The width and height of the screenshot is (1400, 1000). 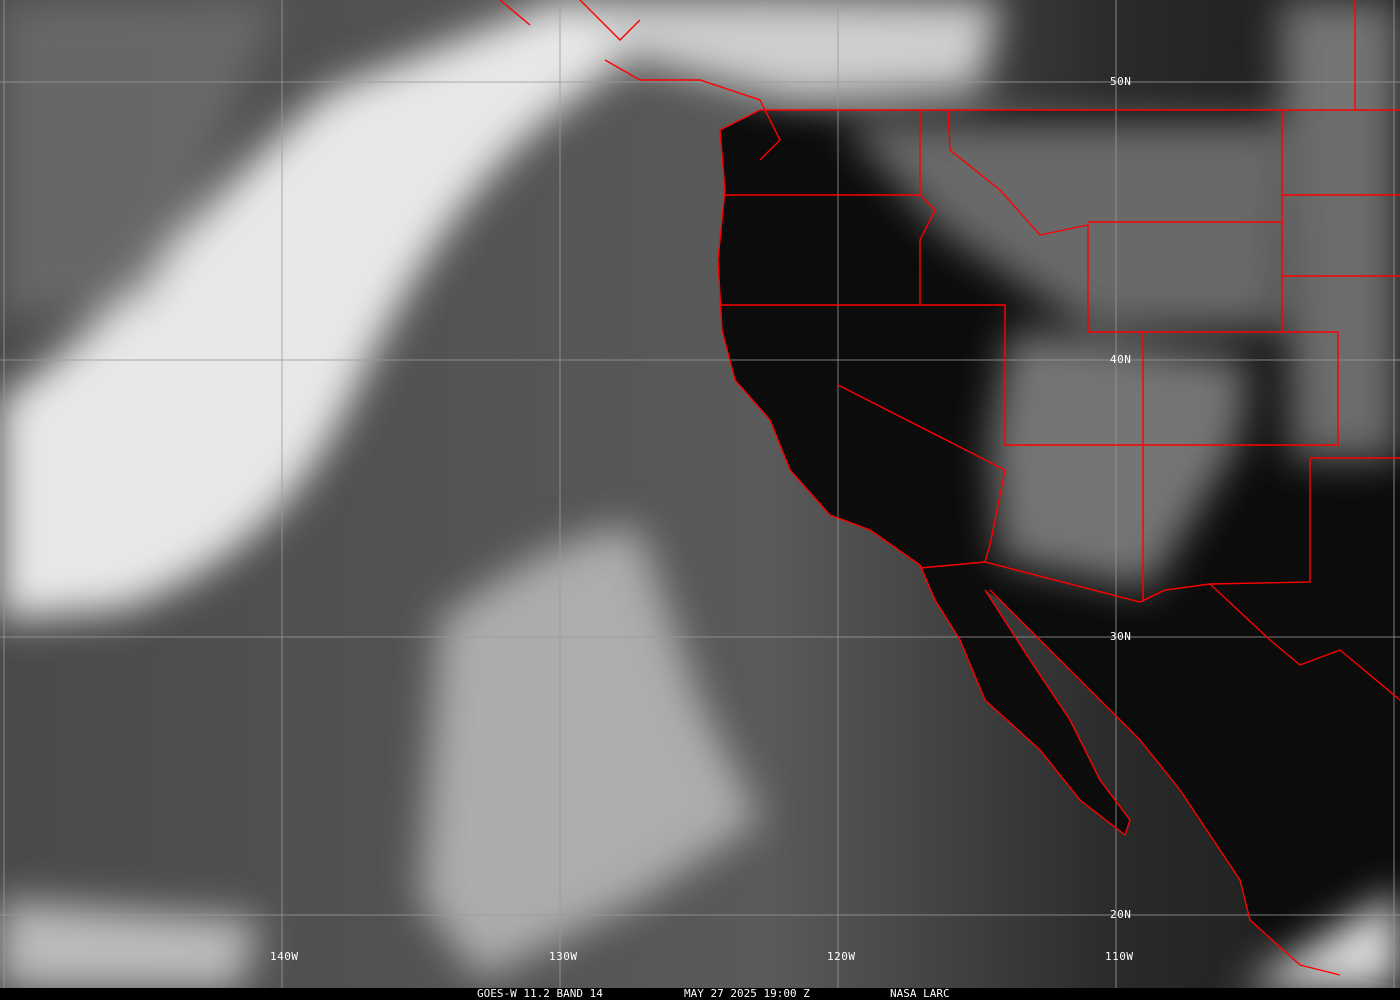 I want to click on canada-coast, so click(x=640, y=80).